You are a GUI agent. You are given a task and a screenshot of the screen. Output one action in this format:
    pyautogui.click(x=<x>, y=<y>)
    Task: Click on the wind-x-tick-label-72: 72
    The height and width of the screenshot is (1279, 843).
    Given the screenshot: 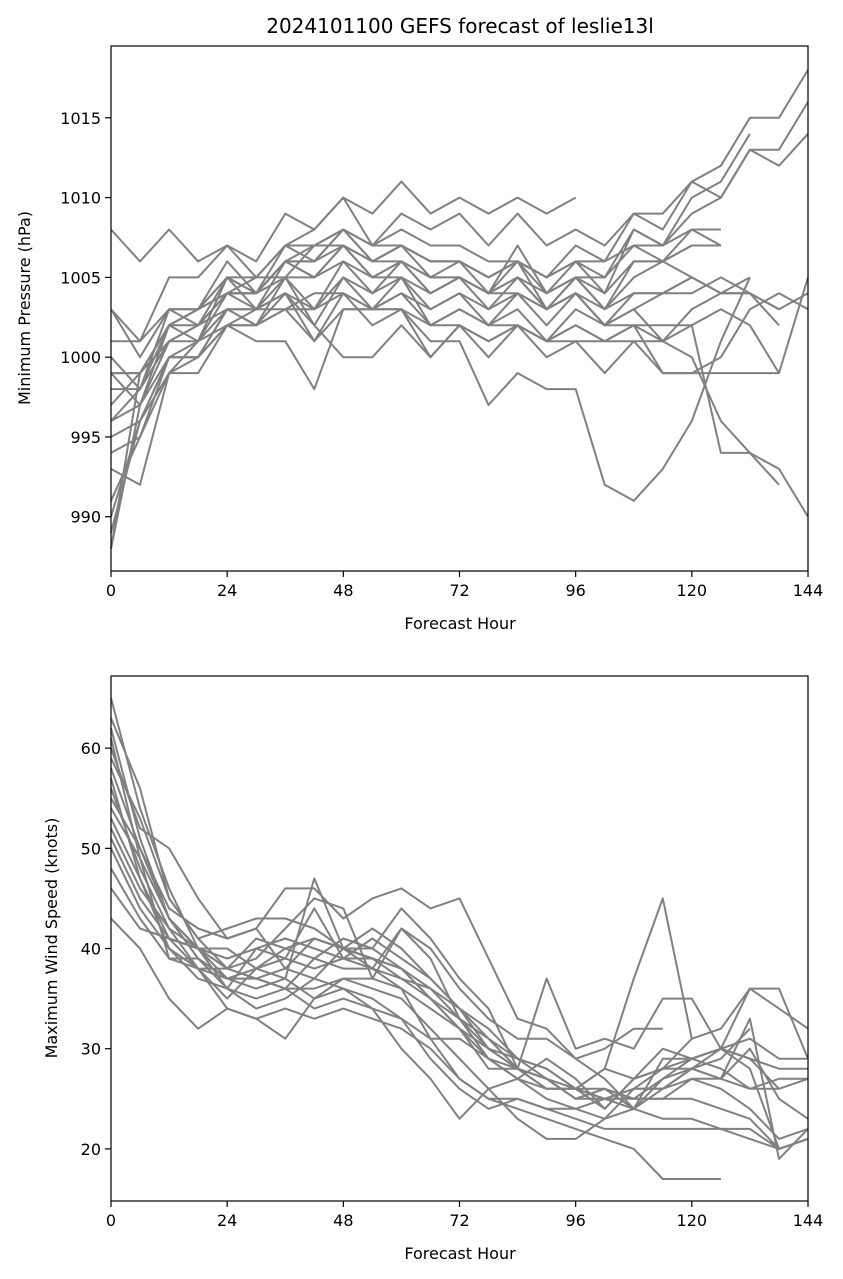 What is the action you would take?
    pyautogui.click(x=459, y=1220)
    